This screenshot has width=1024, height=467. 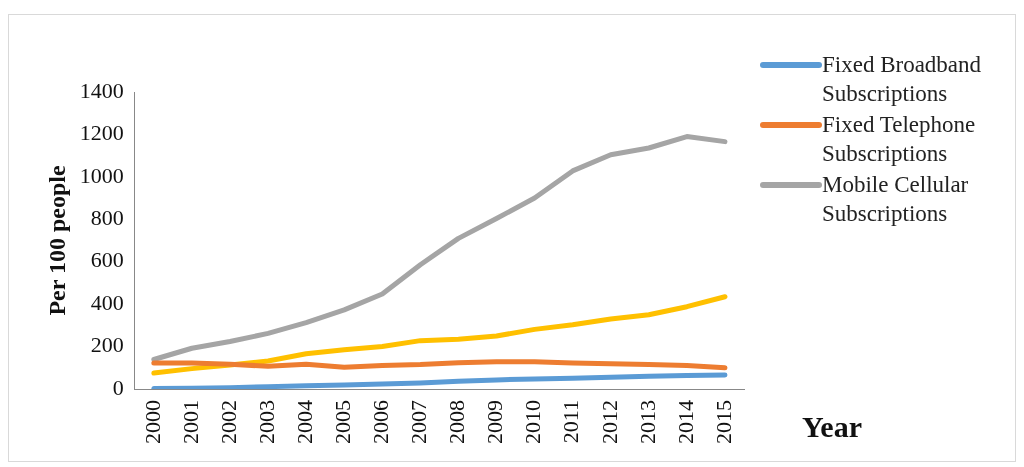 I want to click on x-tick-label: 2005, so click(x=342, y=422).